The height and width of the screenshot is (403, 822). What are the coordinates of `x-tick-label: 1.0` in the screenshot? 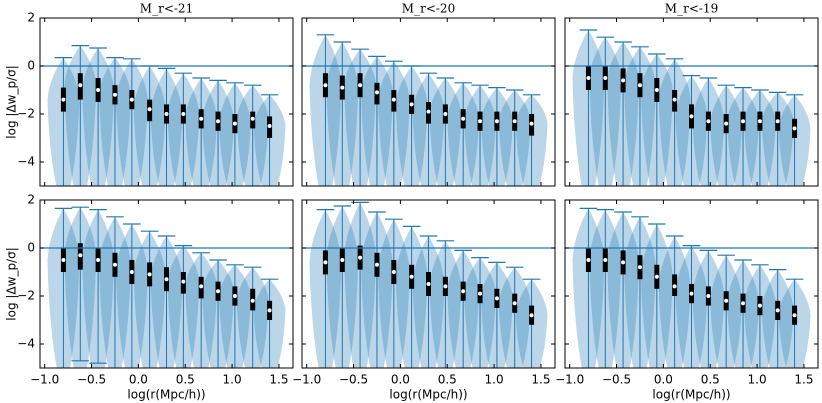 It's located at (494, 380).